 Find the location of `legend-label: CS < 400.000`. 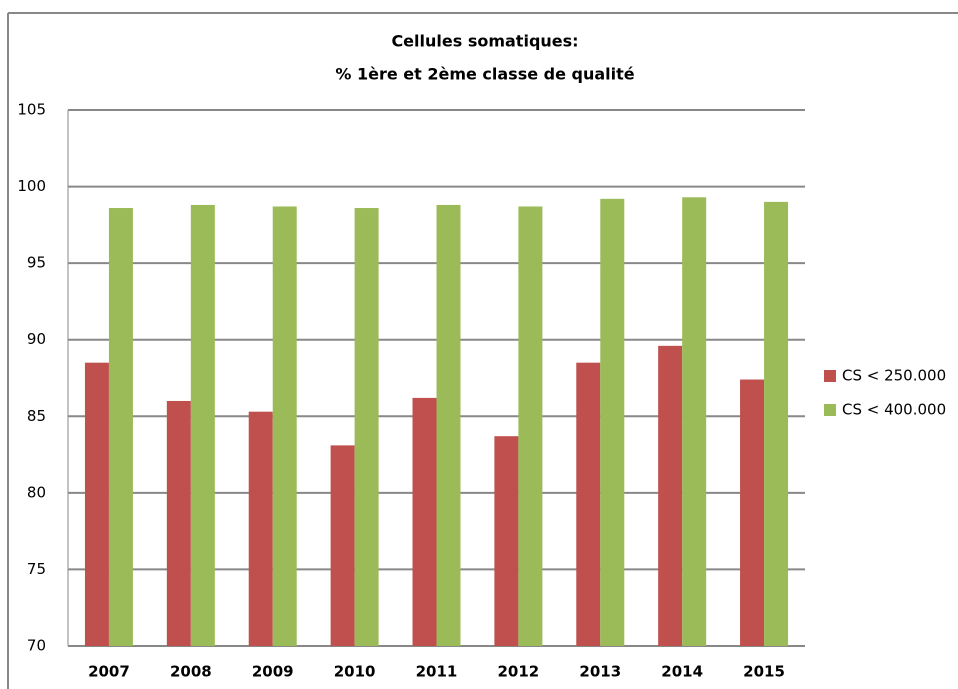

legend-label: CS < 400.000 is located at coordinates (894, 410).